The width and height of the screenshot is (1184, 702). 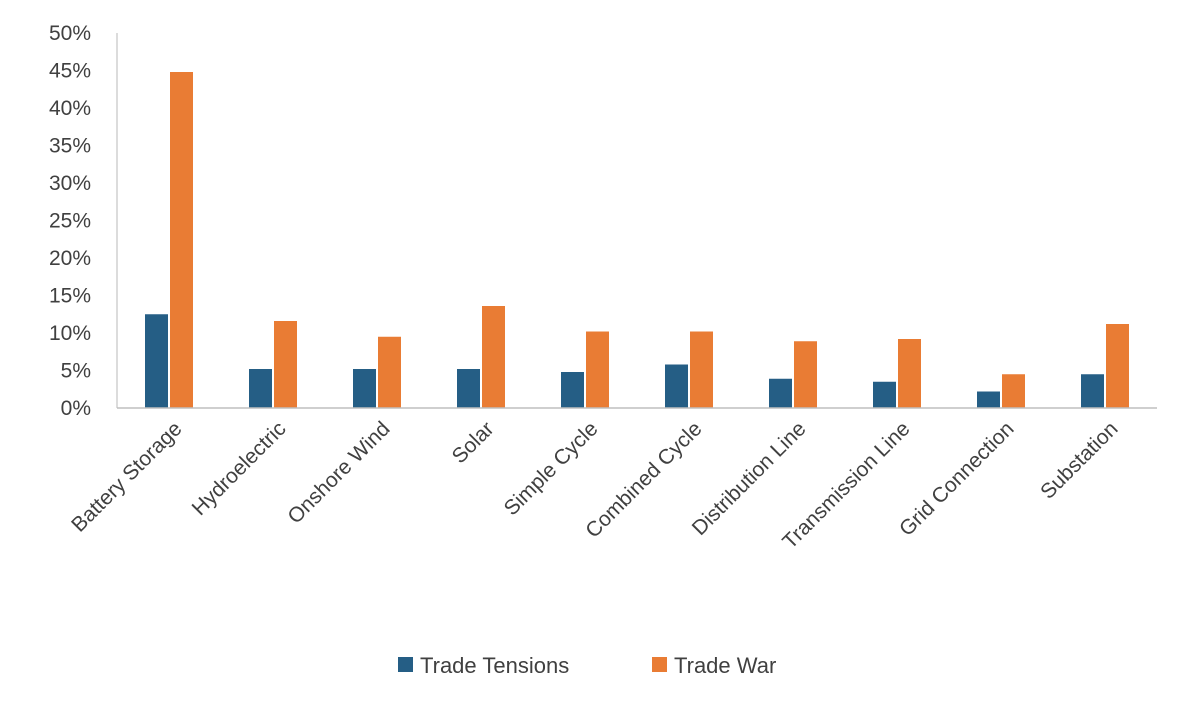 What do you see at coordinates (239, 468) in the screenshot?
I see `x-tick-label: Hydroelectric` at bounding box center [239, 468].